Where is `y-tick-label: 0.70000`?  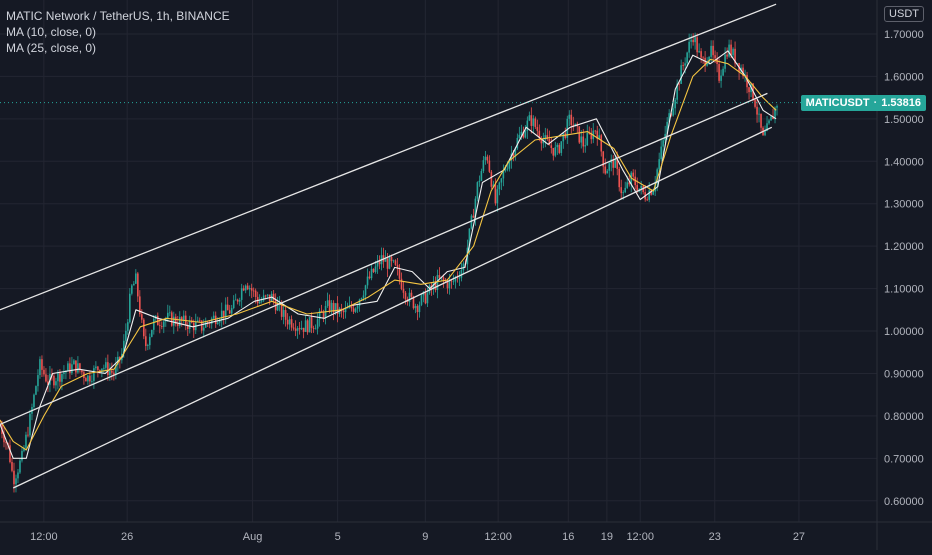
y-tick-label: 0.70000 is located at coordinates (904, 459).